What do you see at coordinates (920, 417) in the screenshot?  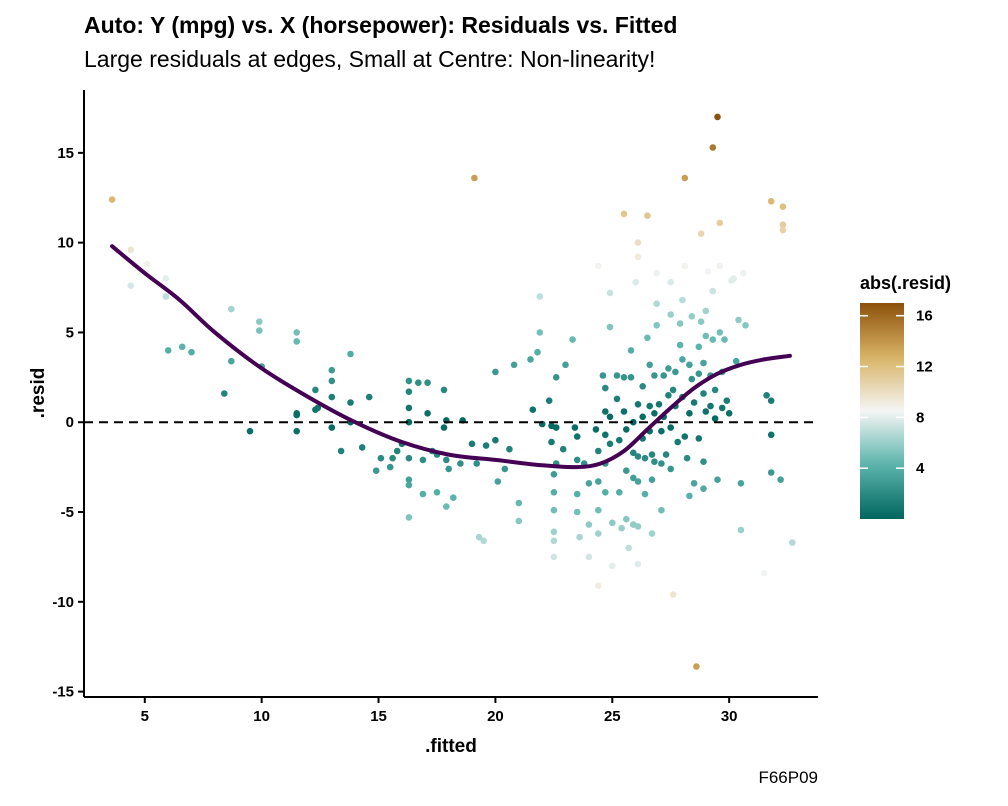 I see `legend-tick-label: 8` at bounding box center [920, 417].